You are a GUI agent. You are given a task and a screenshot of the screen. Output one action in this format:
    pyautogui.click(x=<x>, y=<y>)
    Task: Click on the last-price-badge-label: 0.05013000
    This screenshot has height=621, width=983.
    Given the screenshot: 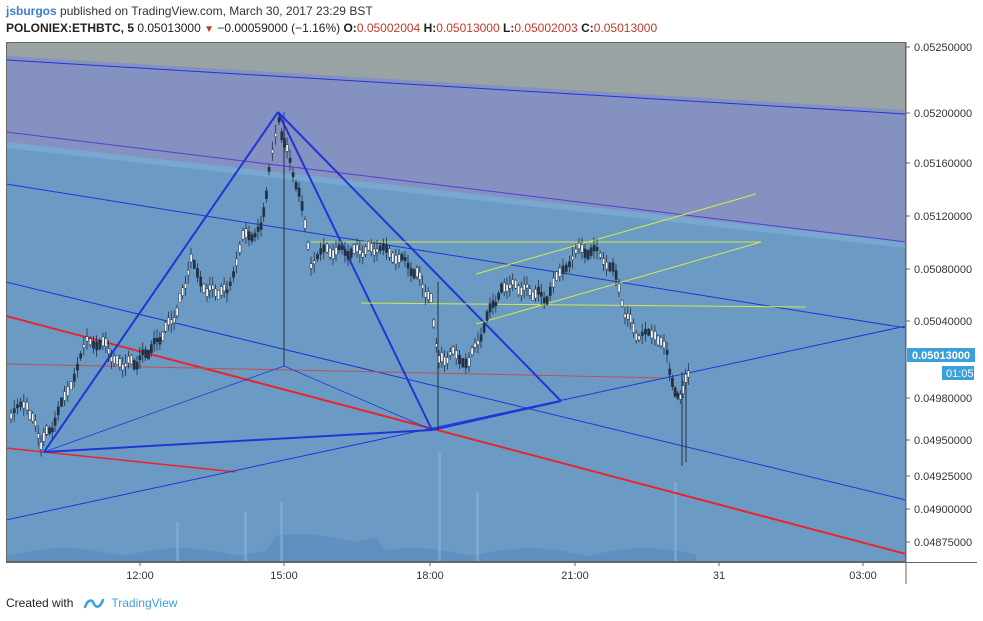 What is the action you would take?
    pyautogui.click(x=941, y=356)
    